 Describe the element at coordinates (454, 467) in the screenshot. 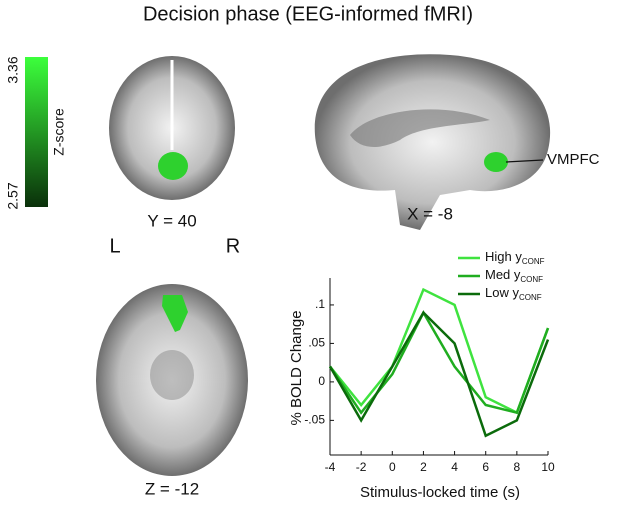

I see `x-tick-label: 4` at that location.